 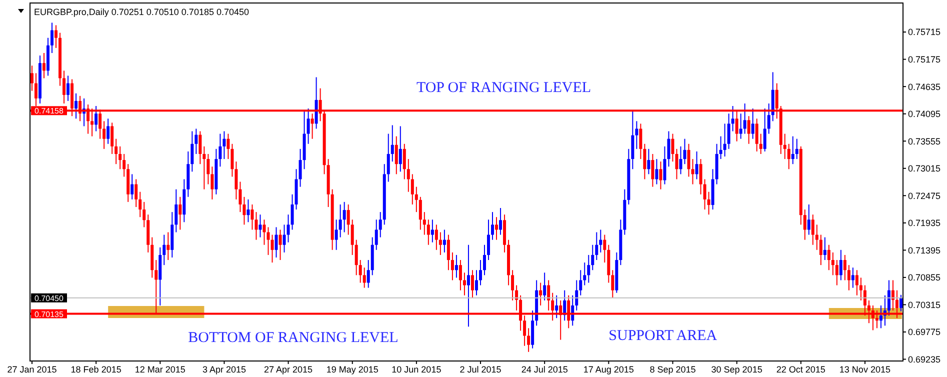 I want to click on x-tick-label: 3 Apr 2015, so click(x=224, y=369).